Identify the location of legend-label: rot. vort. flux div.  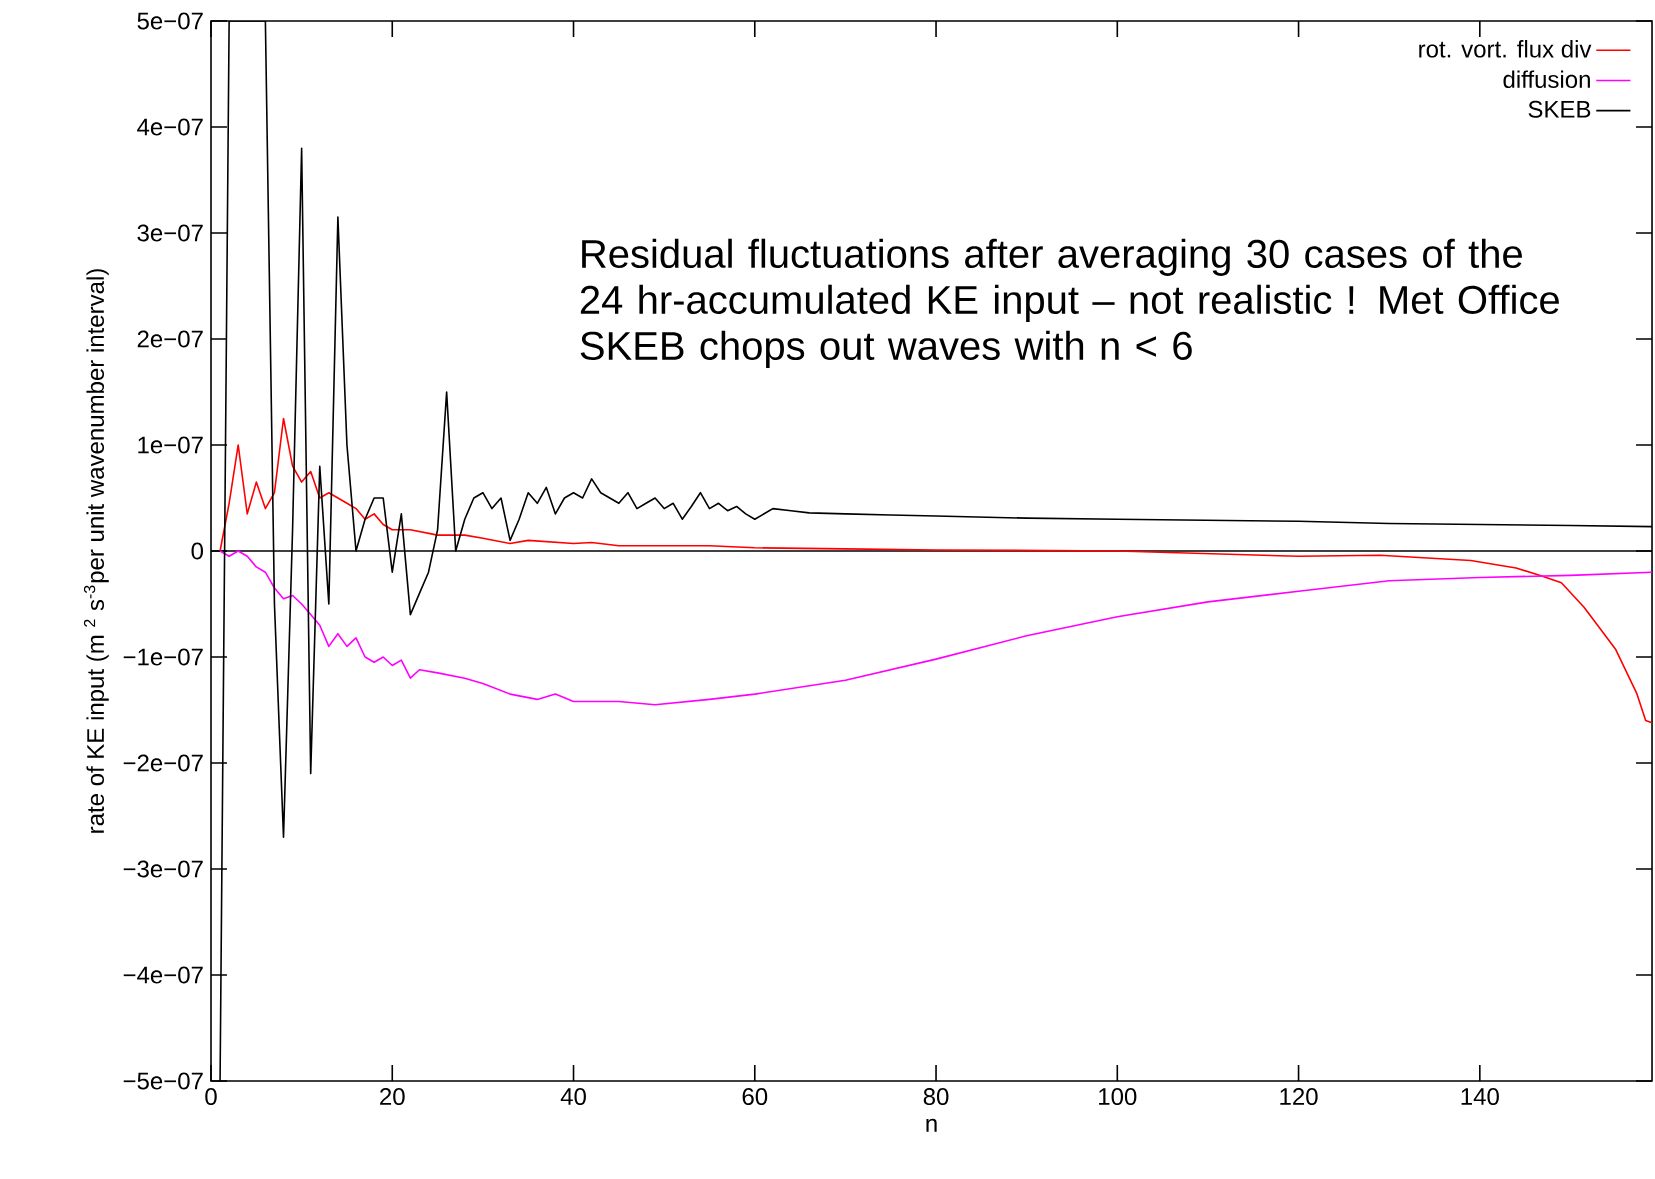
(1505, 49).